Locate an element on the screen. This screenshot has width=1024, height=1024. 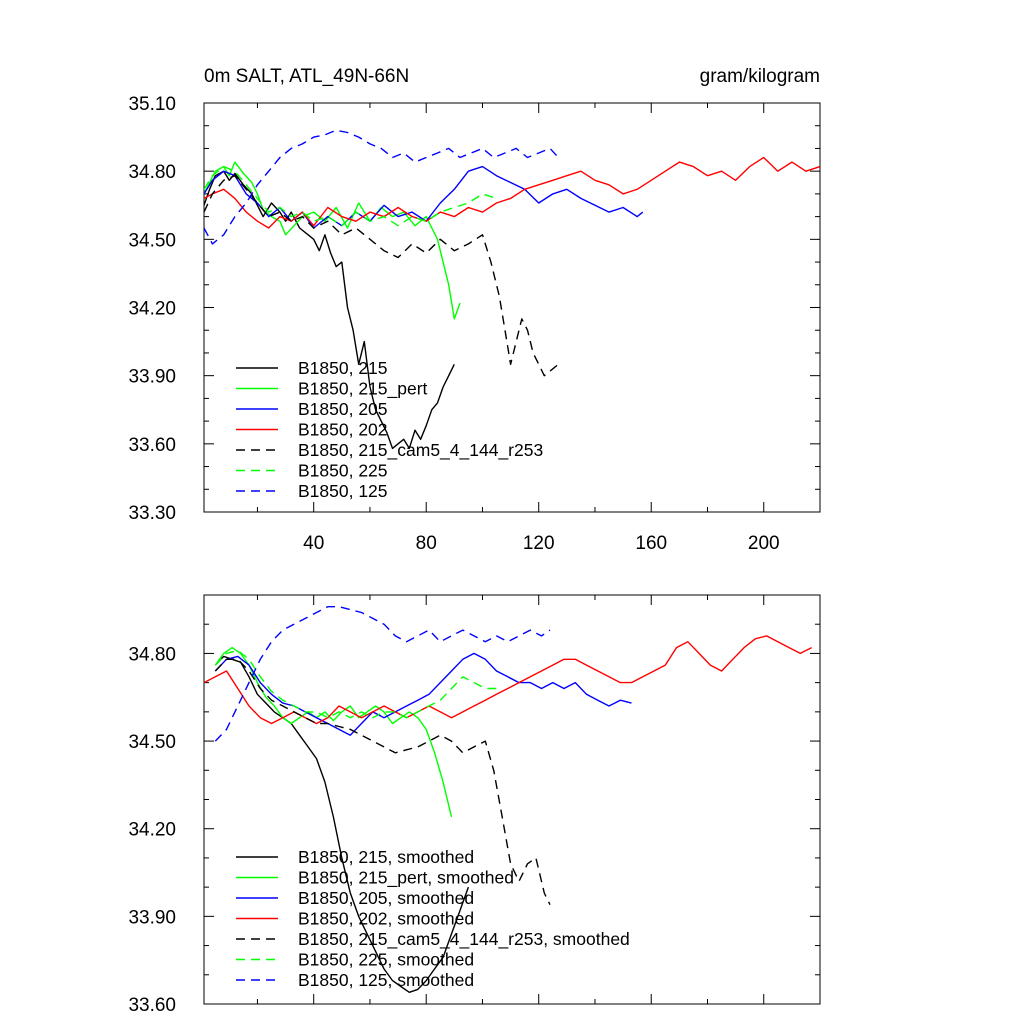
legend-label: B1850, 215_cam5_4_144_r253, smoothed is located at coordinates (464, 939).